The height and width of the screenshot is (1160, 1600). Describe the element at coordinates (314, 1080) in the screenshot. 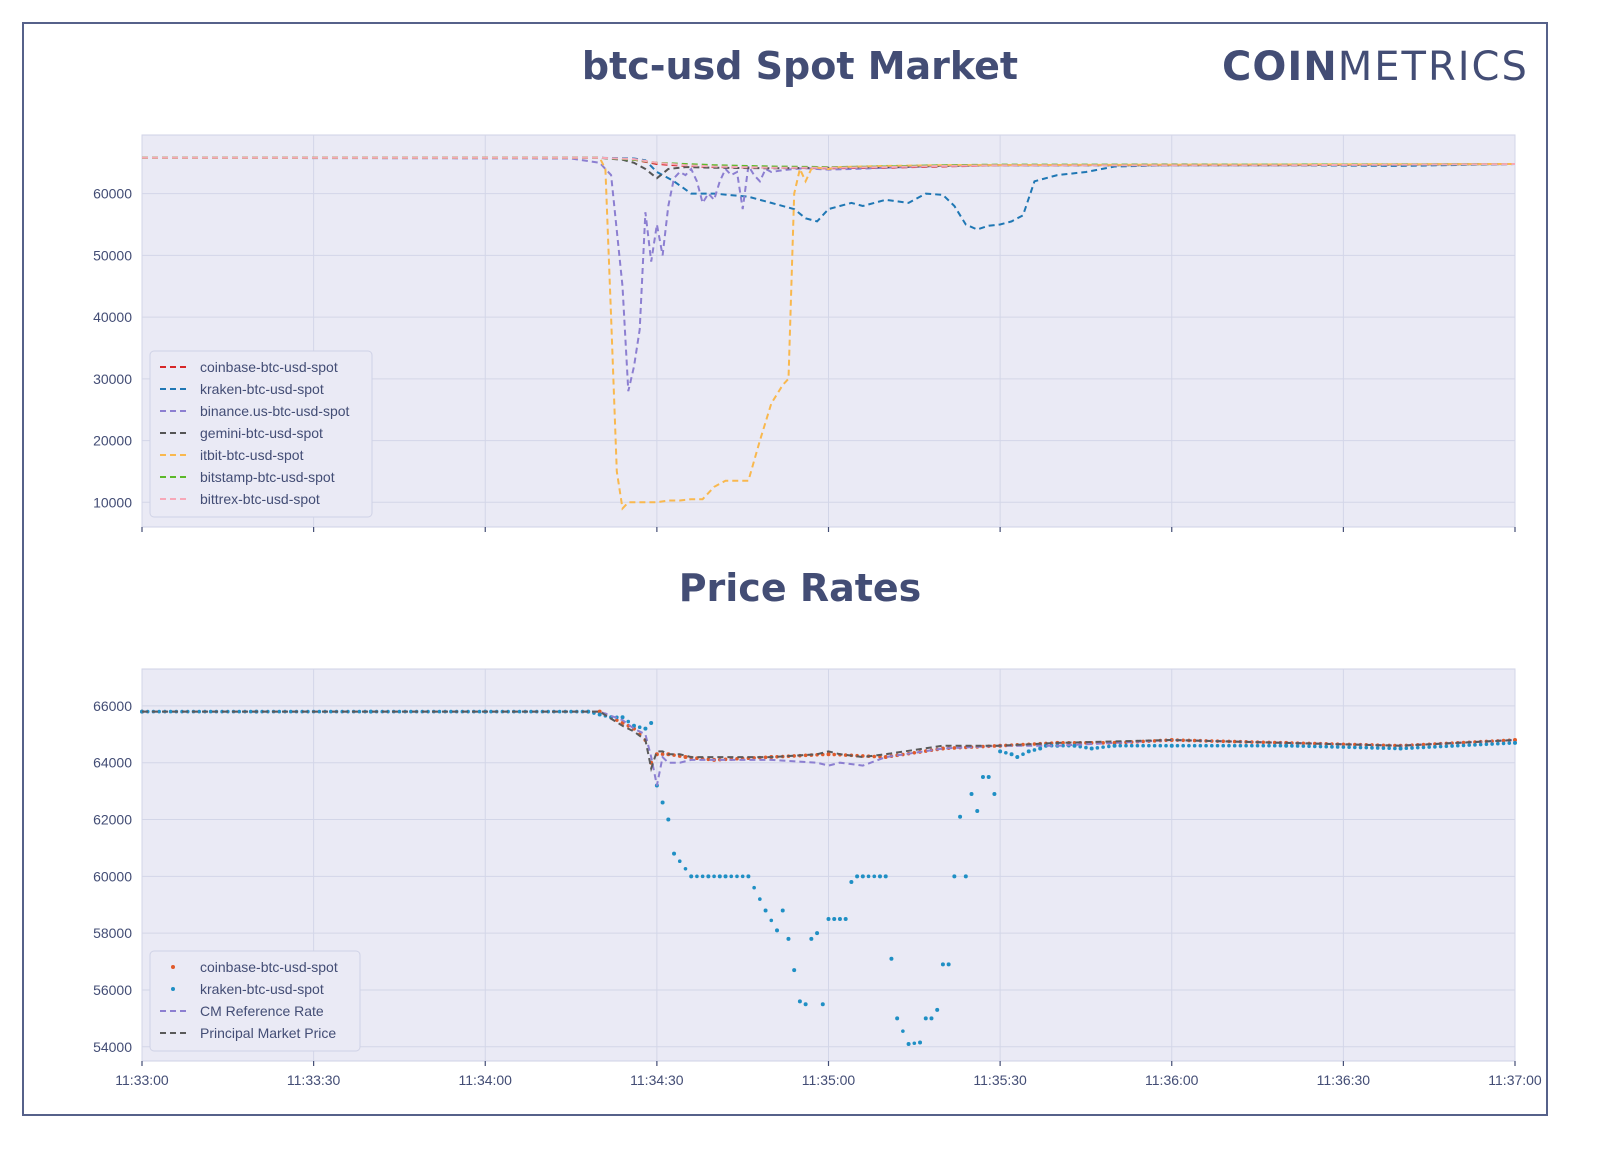

I see `x-tick-label: 11:33:30` at that location.